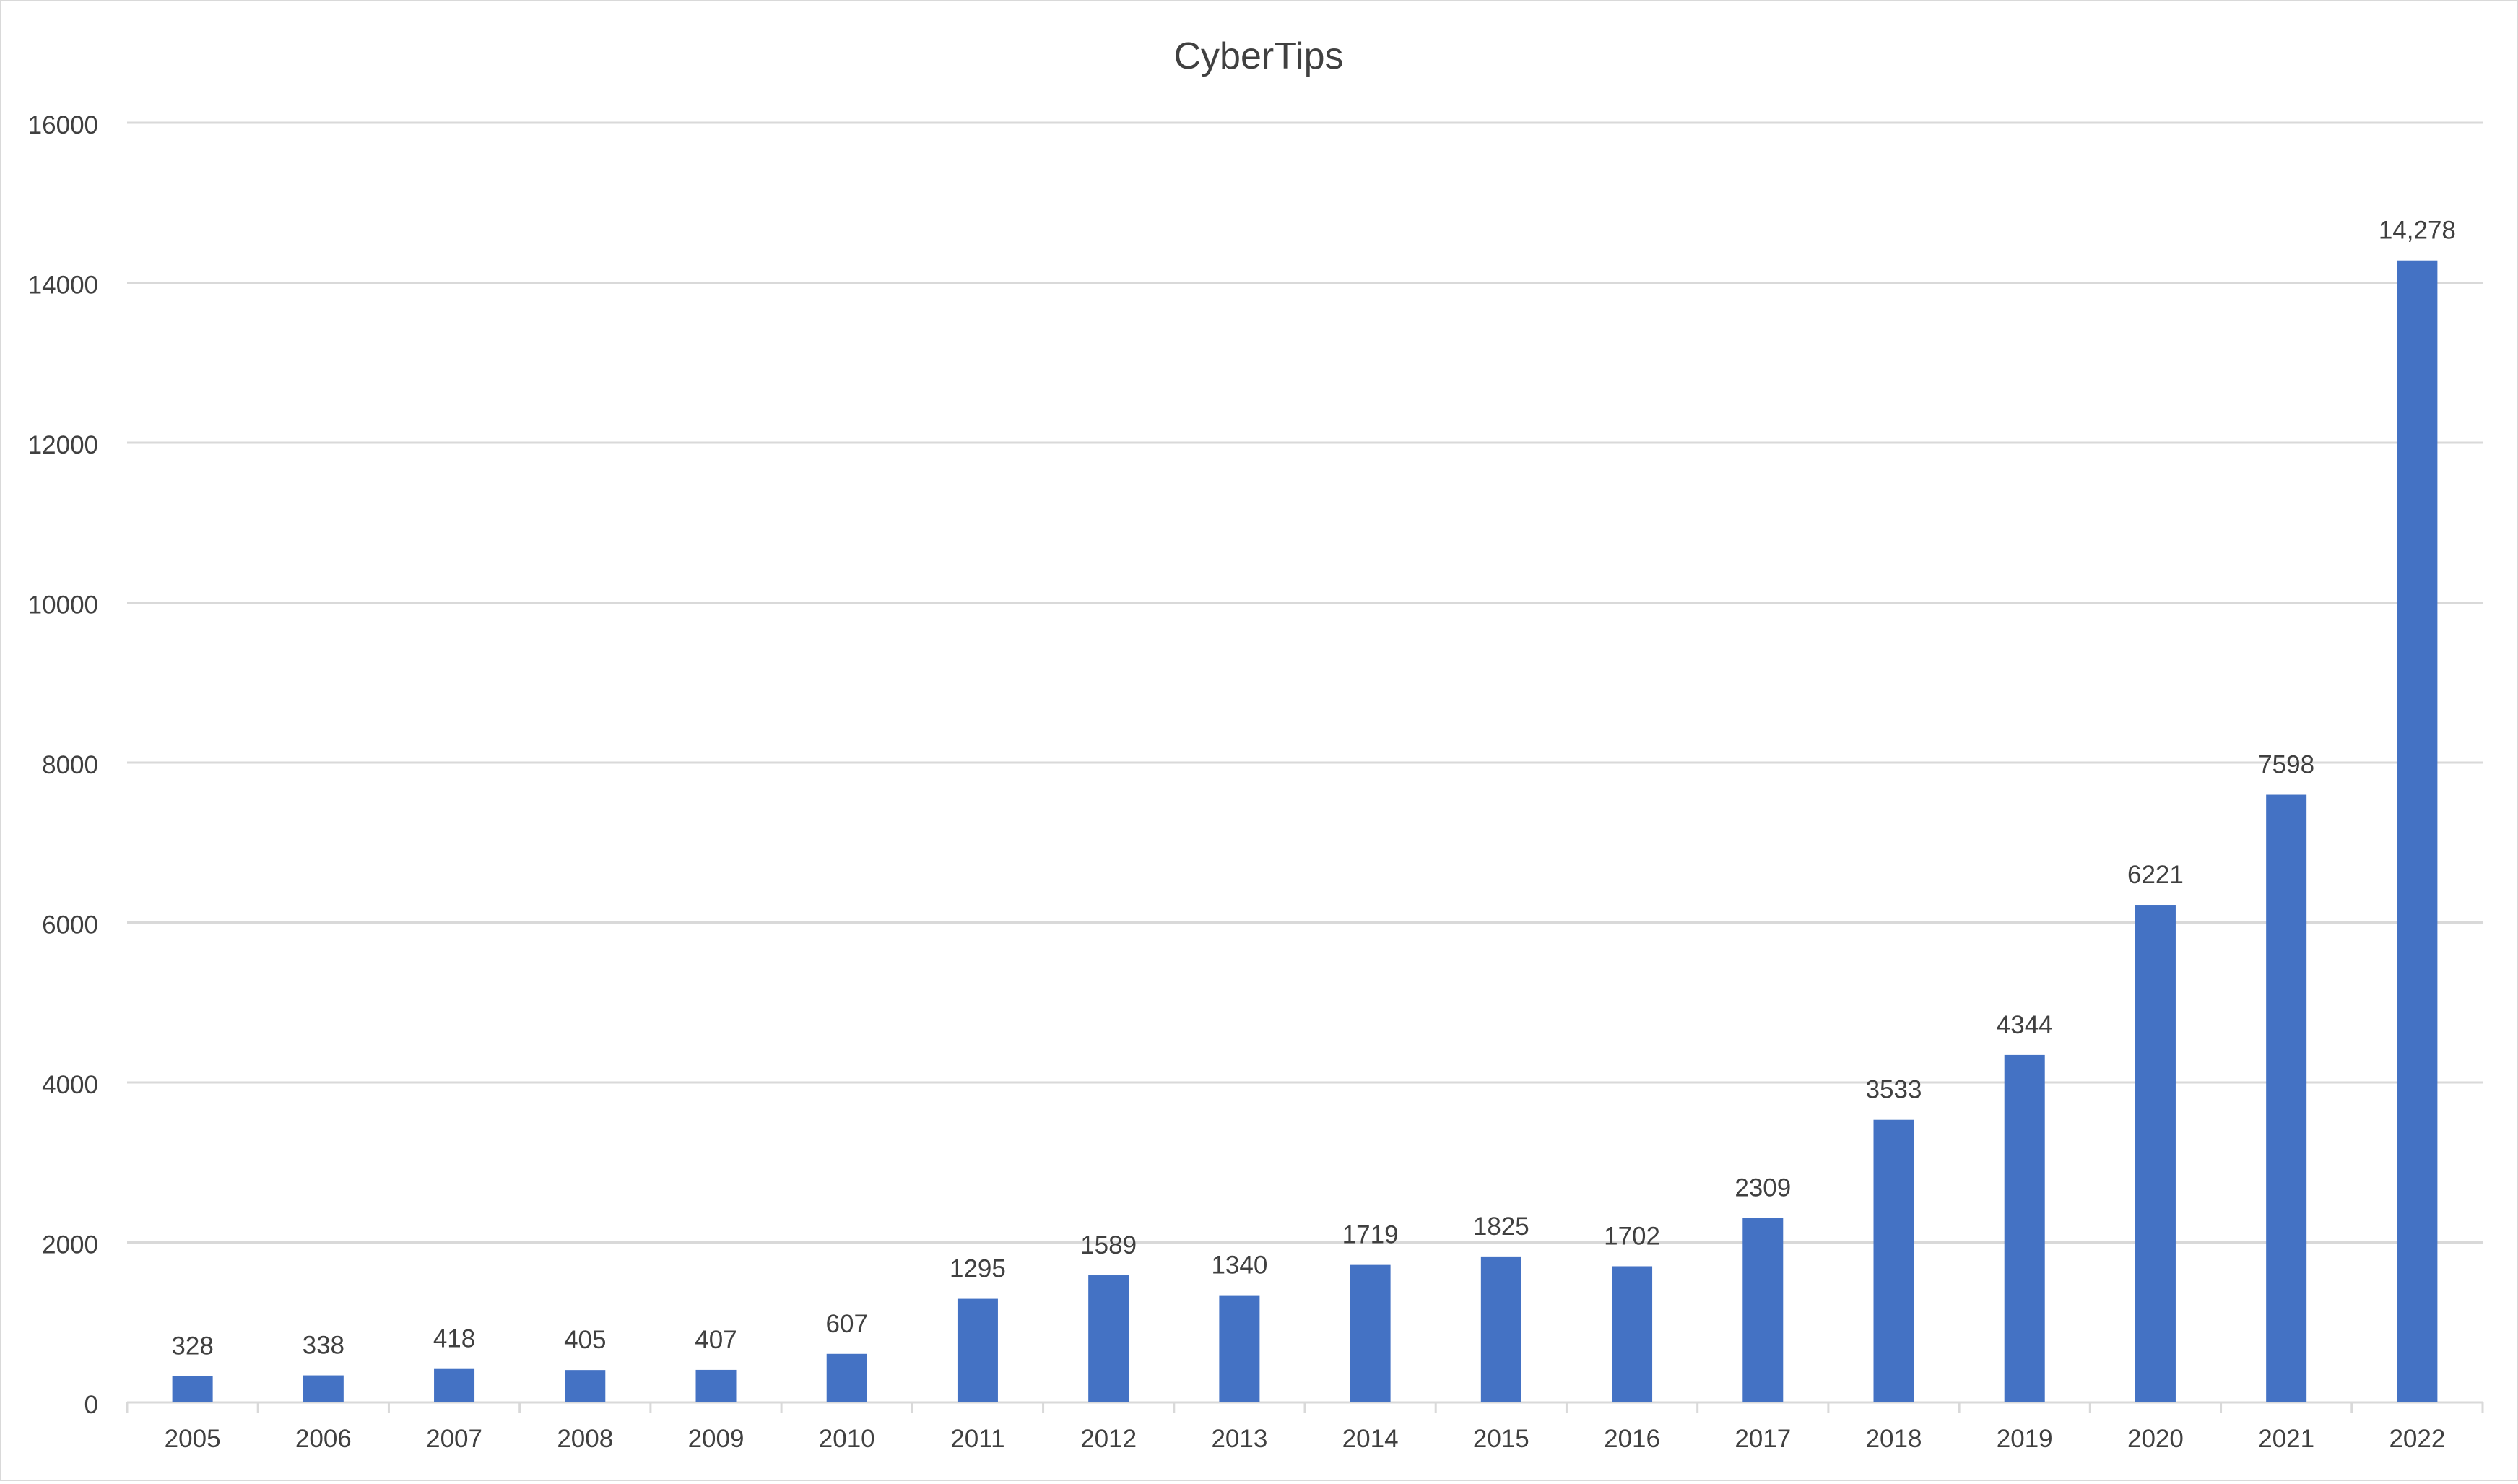 The image size is (2518, 1484). What do you see at coordinates (585, 1386) in the screenshot?
I see `bar-2008` at bounding box center [585, 1386].